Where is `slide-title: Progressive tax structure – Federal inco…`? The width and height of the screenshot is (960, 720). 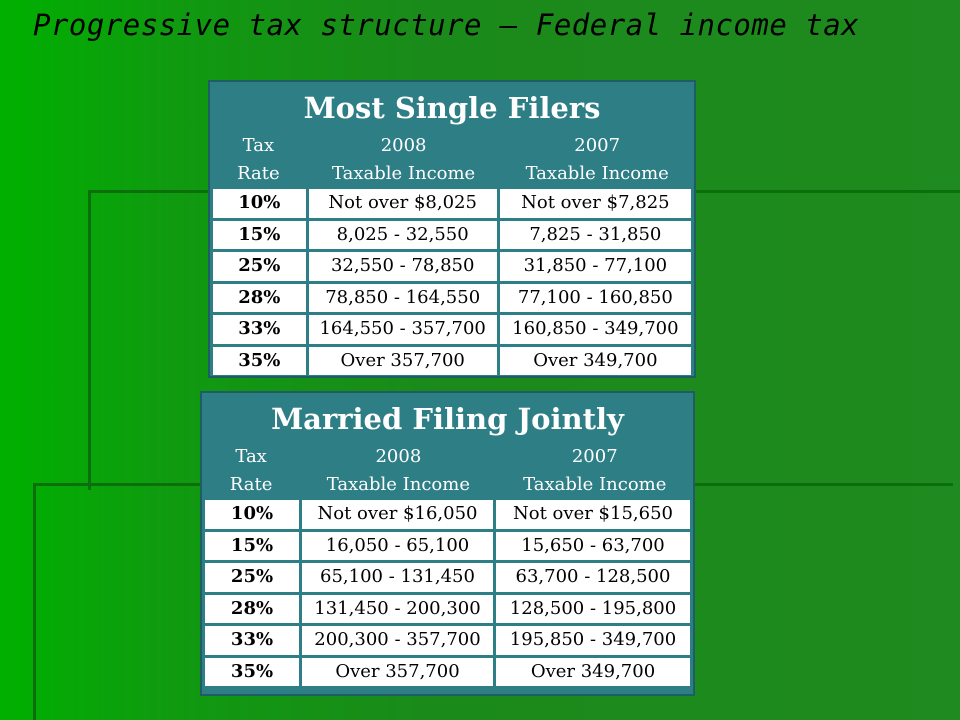 slide-title: Progressive tax structure – Federal inco… is located at coordinates (446, 25).